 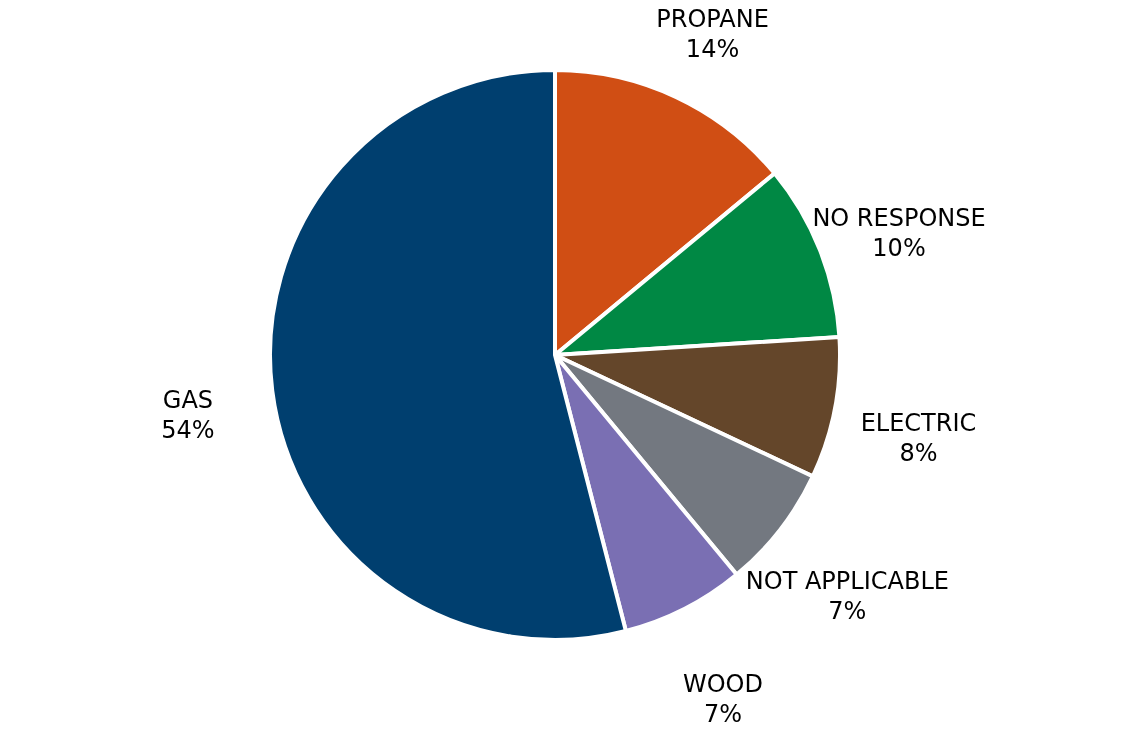 What do you see at coordinates (899, 247) in the screenshot?
I see `data-label: 10%` at bounding box center [899, 247].